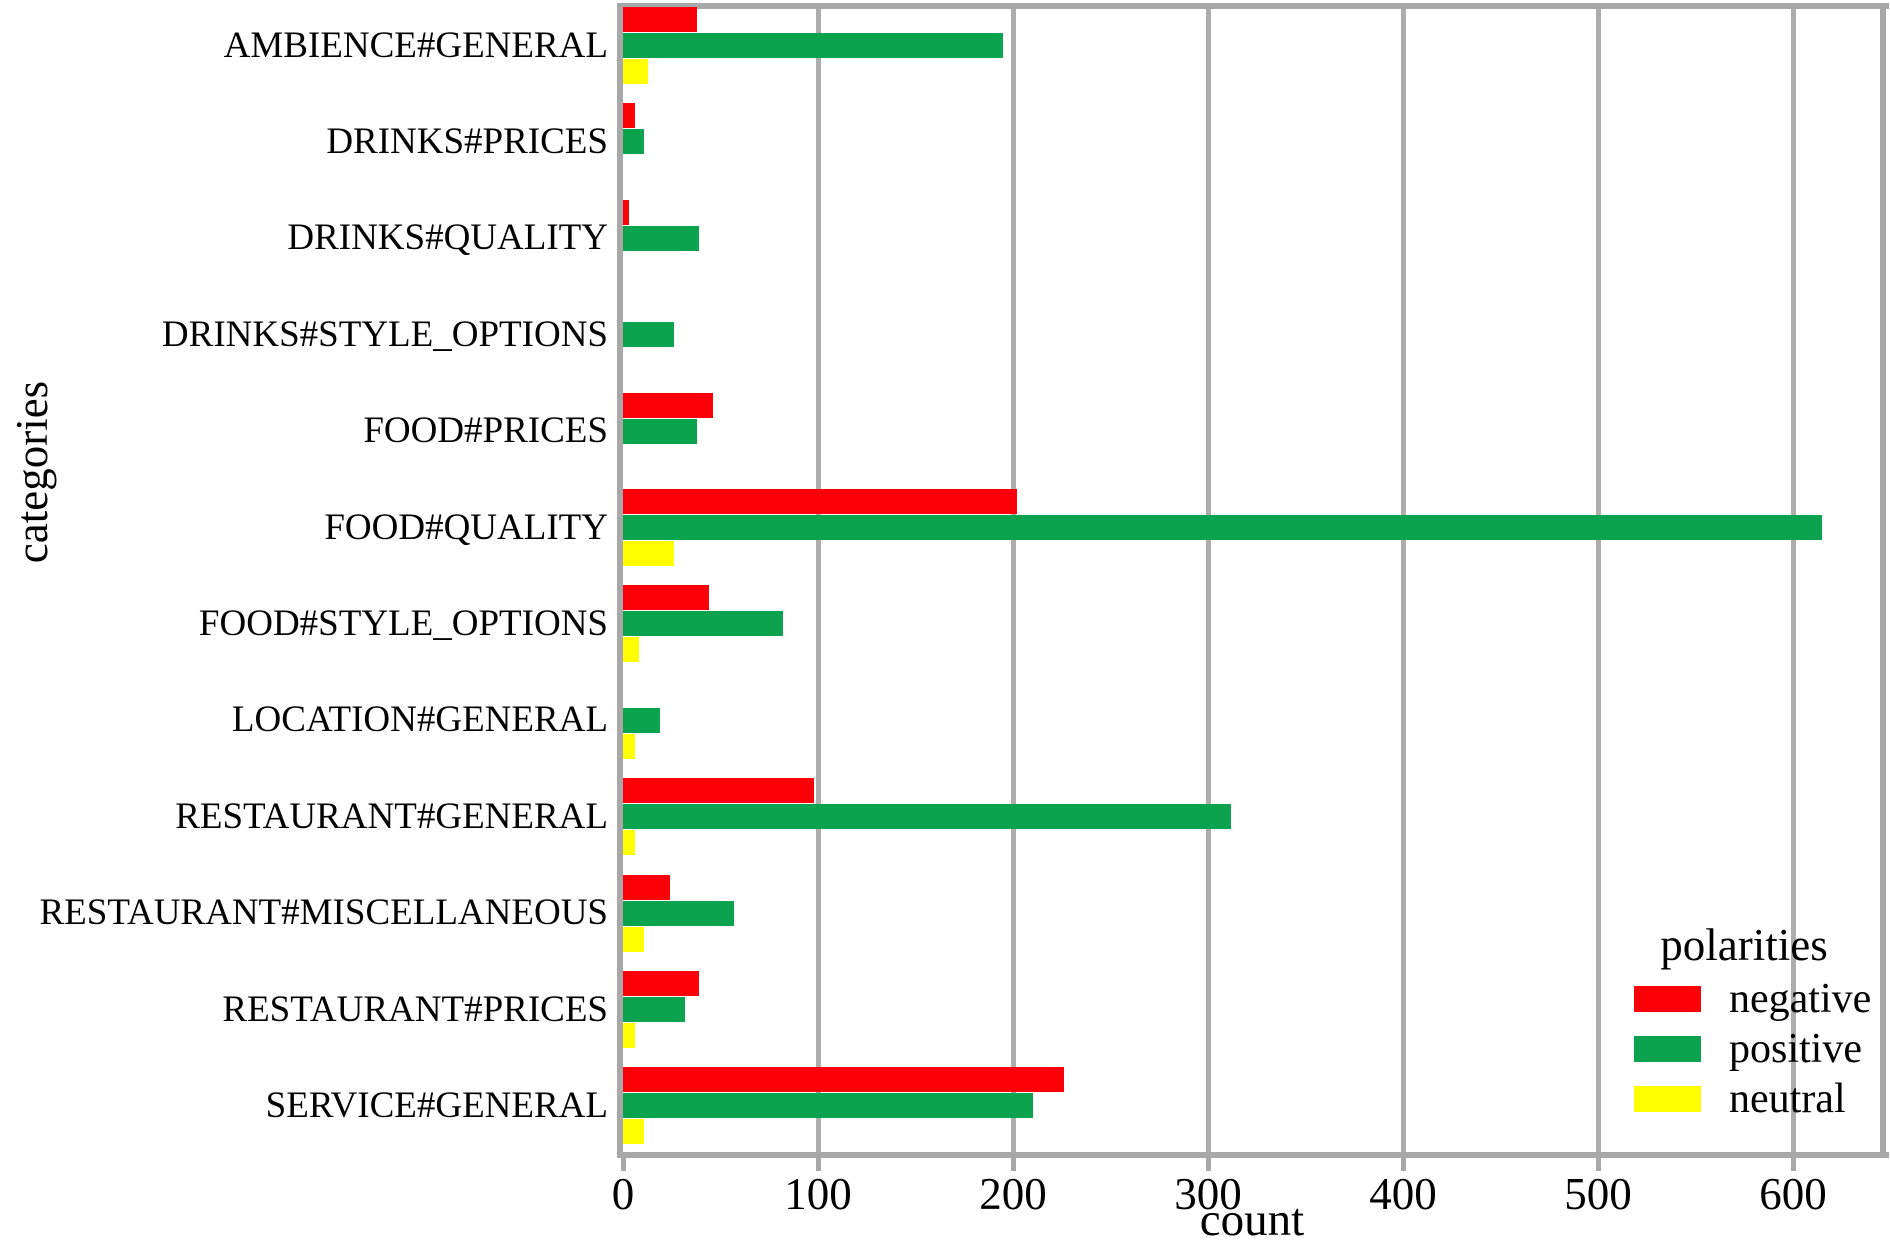 This screenshot has height=1247, width=1890. Describe the element at coordinates (1667, 999) in the screenshot. I see `legend-swatch-negative` at that location.